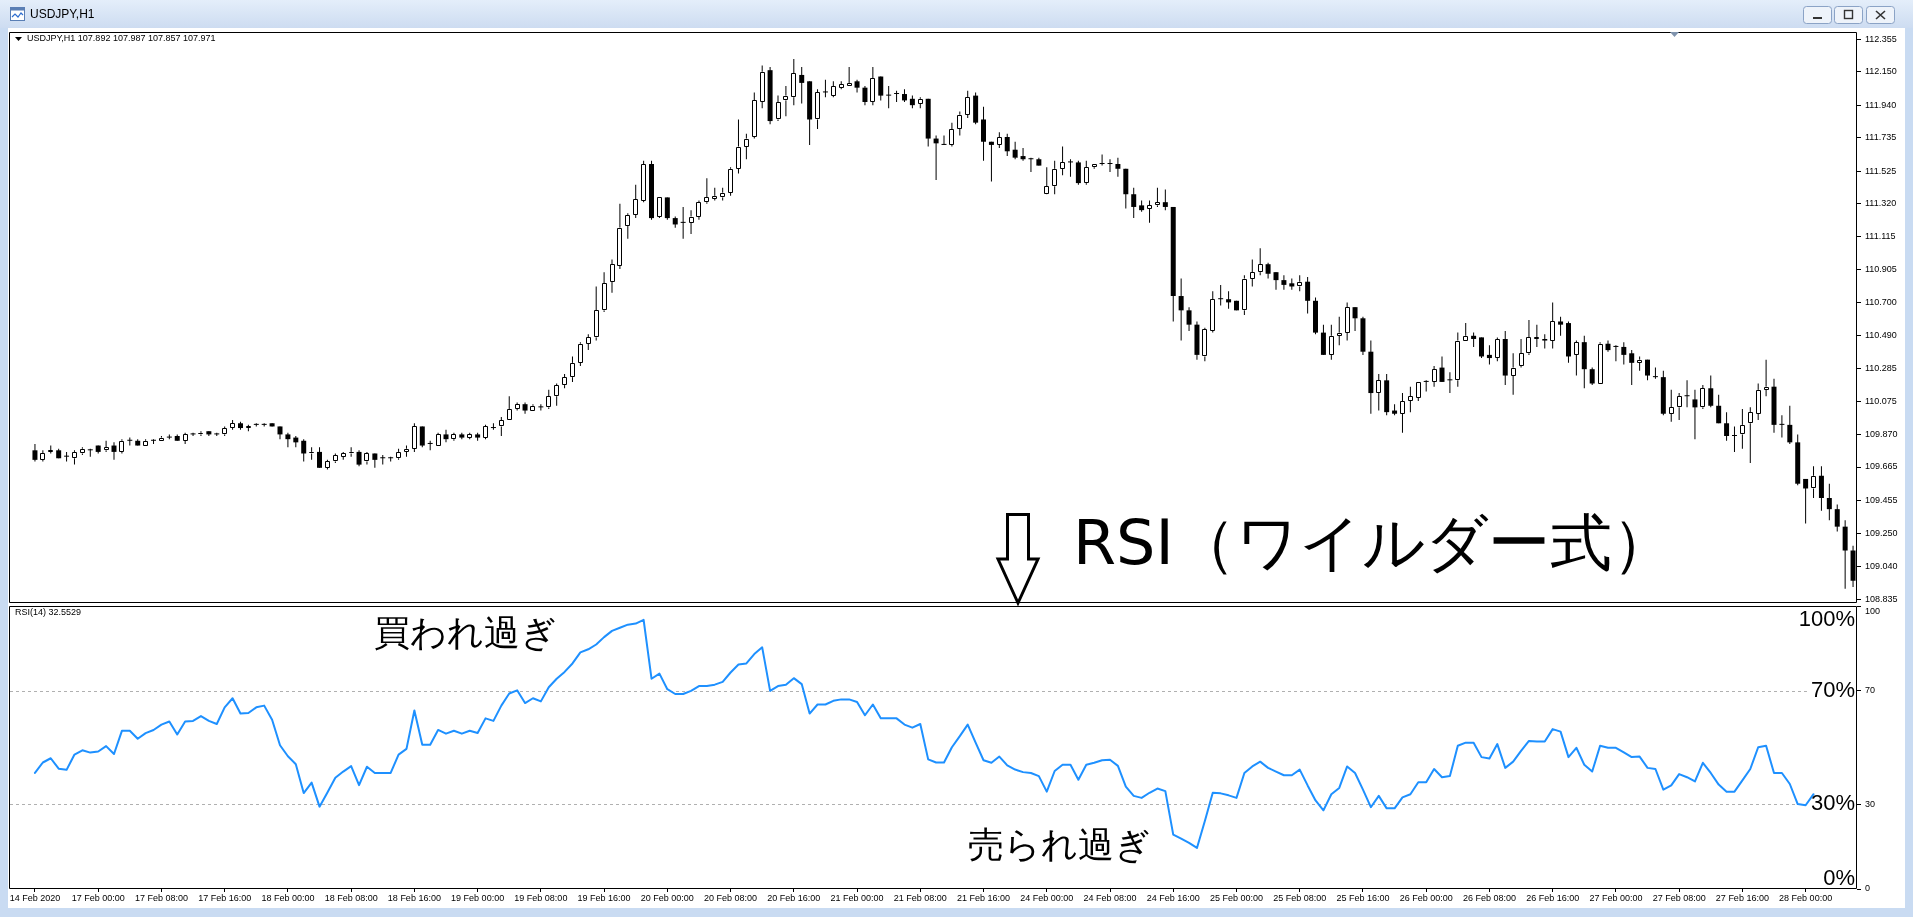 The width and height of the screenshot is (1913, 917). I want to click on y-tick-label: 70, so click(1870, 690).